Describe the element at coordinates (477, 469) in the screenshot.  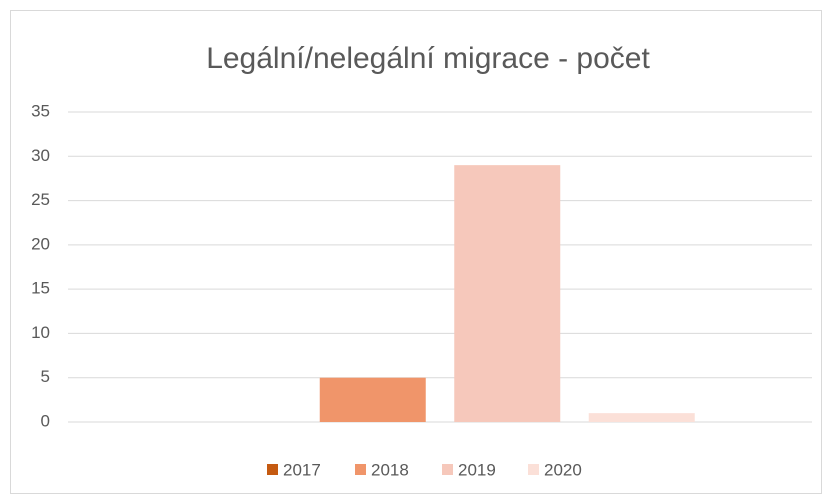
I see `legend-label: 2019` at that location.